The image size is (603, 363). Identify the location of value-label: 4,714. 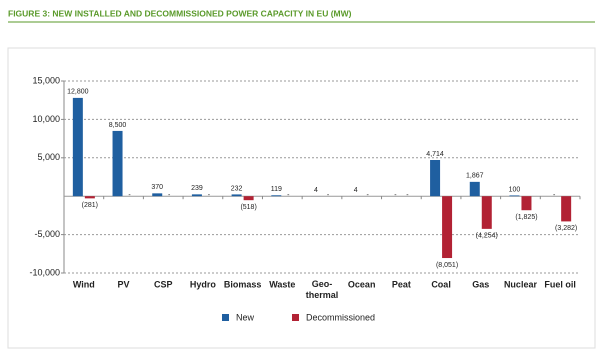
(435, 154).